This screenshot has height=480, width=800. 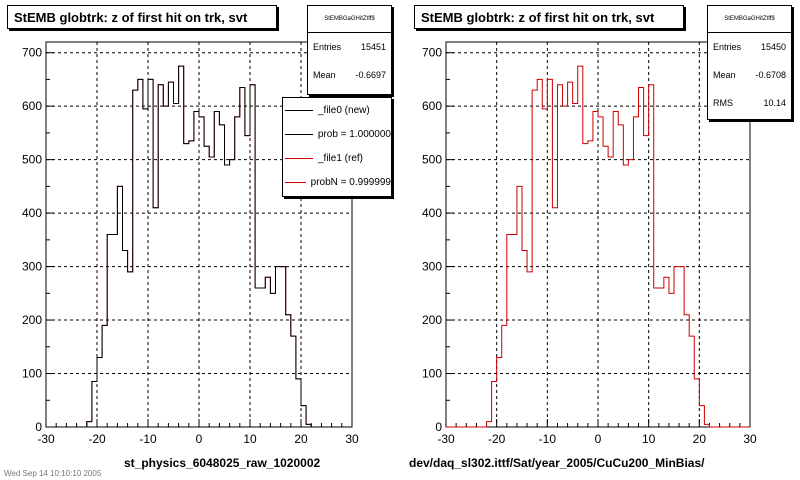 What do you see at coordinates (344, 110) in the screenshot?
I see `legend-label: _file0 (new)` at bounding box center [344, 110].